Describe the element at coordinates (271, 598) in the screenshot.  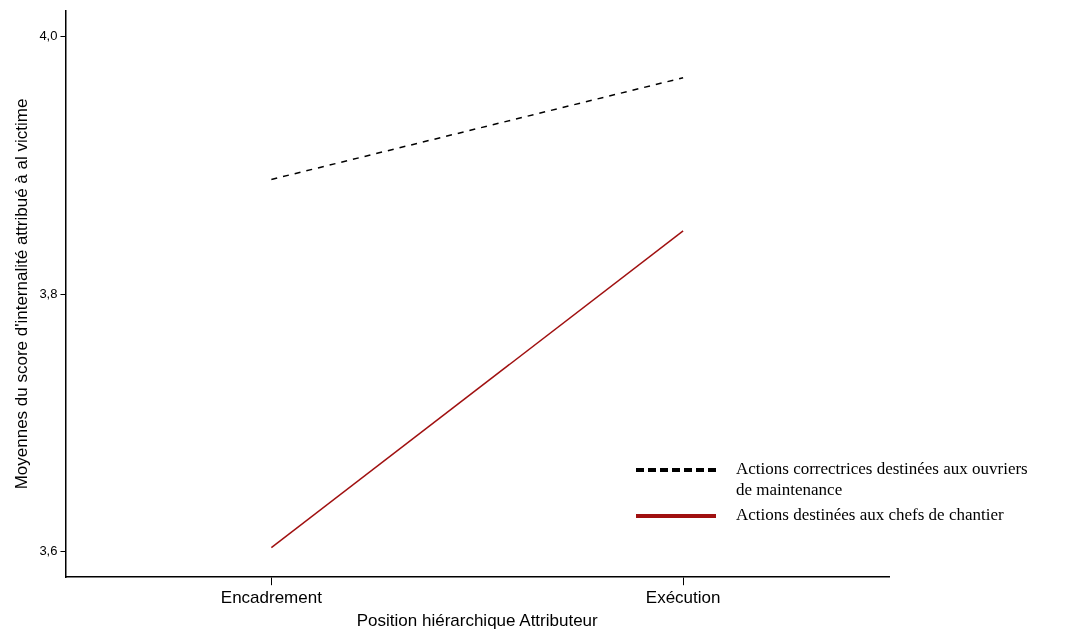
I see `x-tick-label: Encadrement` at that location.